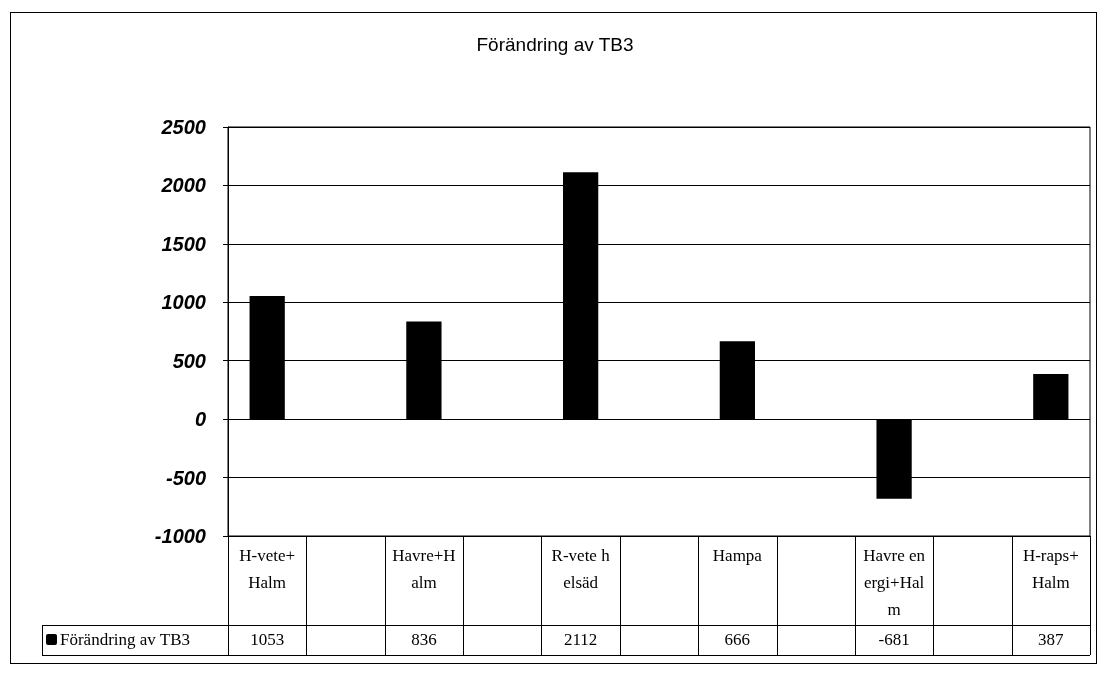  Describe the element at coordinates (267, 640) in the screenshot. I see `data-label: 1053` at that location.